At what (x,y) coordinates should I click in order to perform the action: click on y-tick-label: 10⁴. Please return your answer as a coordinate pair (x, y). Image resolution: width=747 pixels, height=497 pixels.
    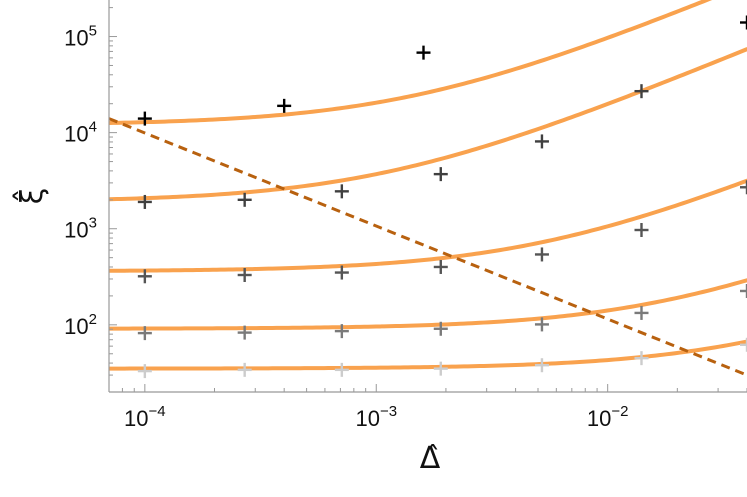
    Looking at the image, I should click on (80, 133).